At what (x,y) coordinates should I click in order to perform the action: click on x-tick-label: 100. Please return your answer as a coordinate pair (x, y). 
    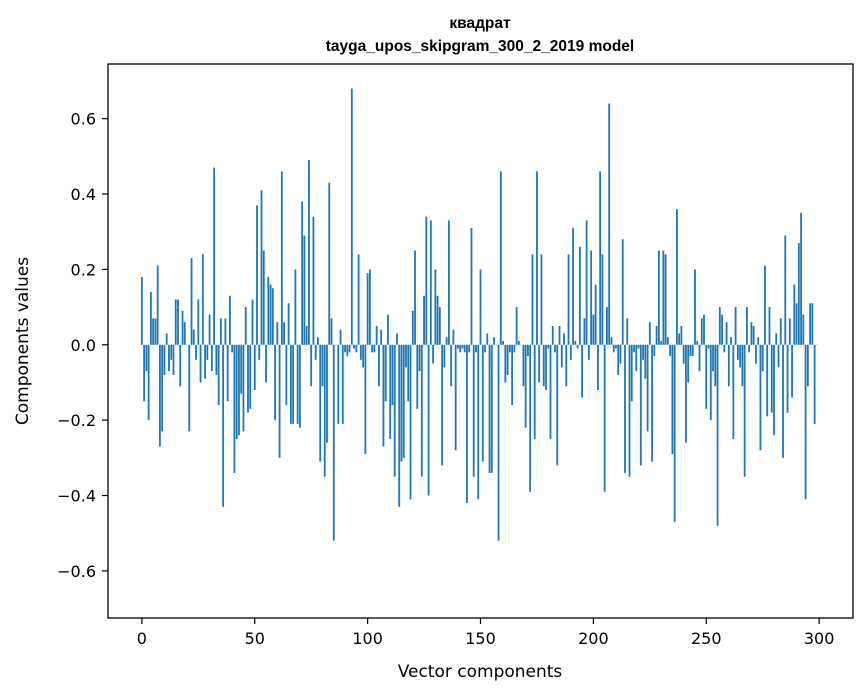
    Looking at the image, I should click on (367, 638).